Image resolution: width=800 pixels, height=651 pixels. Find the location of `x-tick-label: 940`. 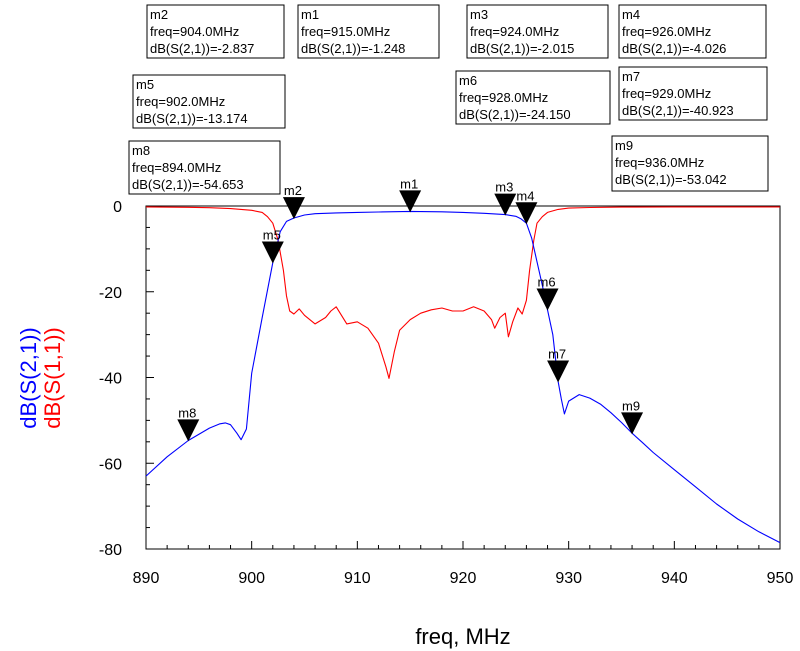

x-tick-label: 940 is located at coordinates (674, 578).